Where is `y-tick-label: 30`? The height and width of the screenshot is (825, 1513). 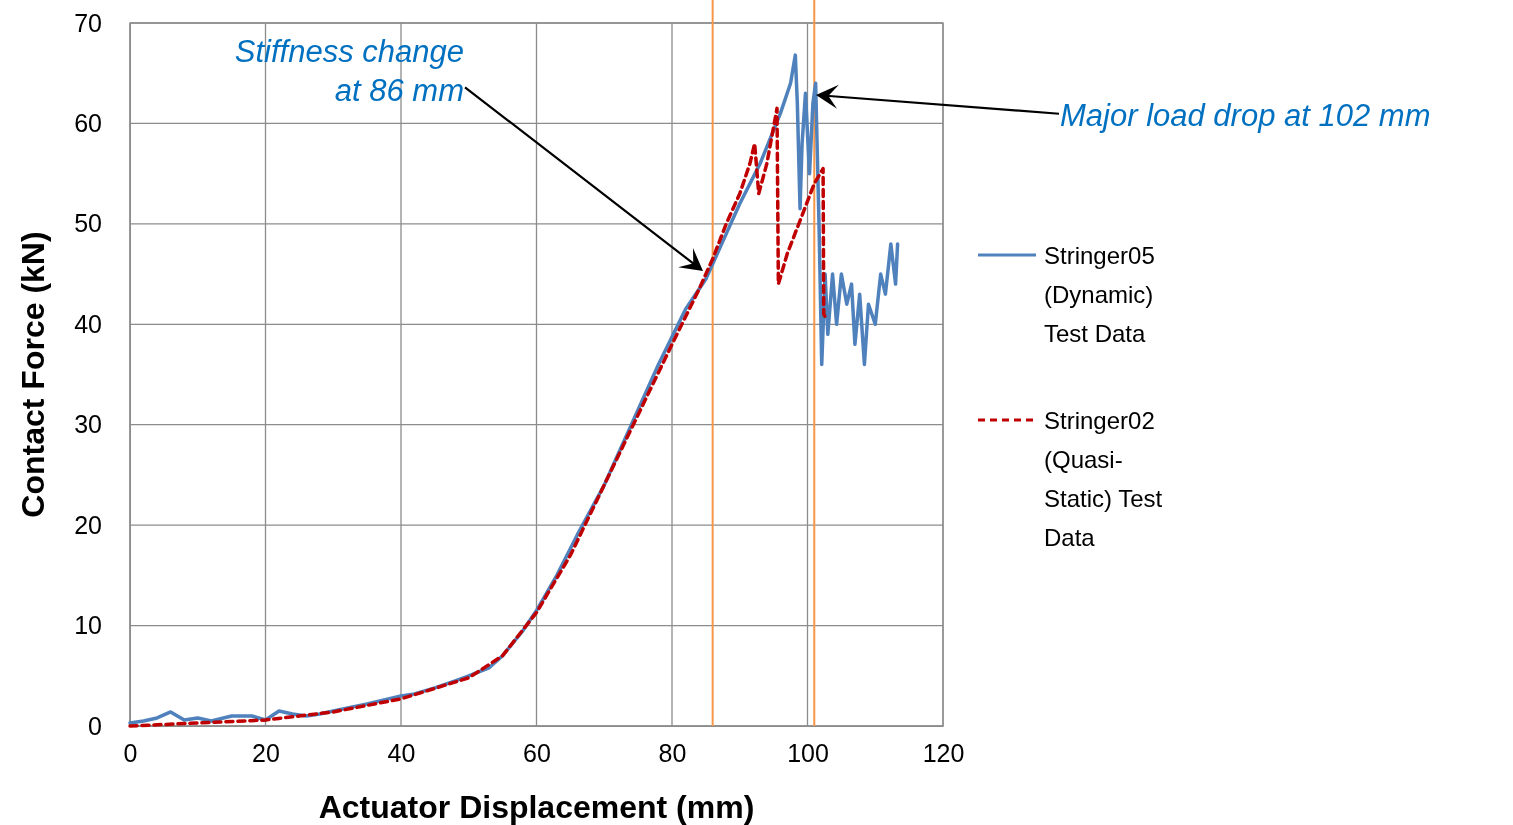 y-tick-label: 30 is located at coordinates (88, 424).